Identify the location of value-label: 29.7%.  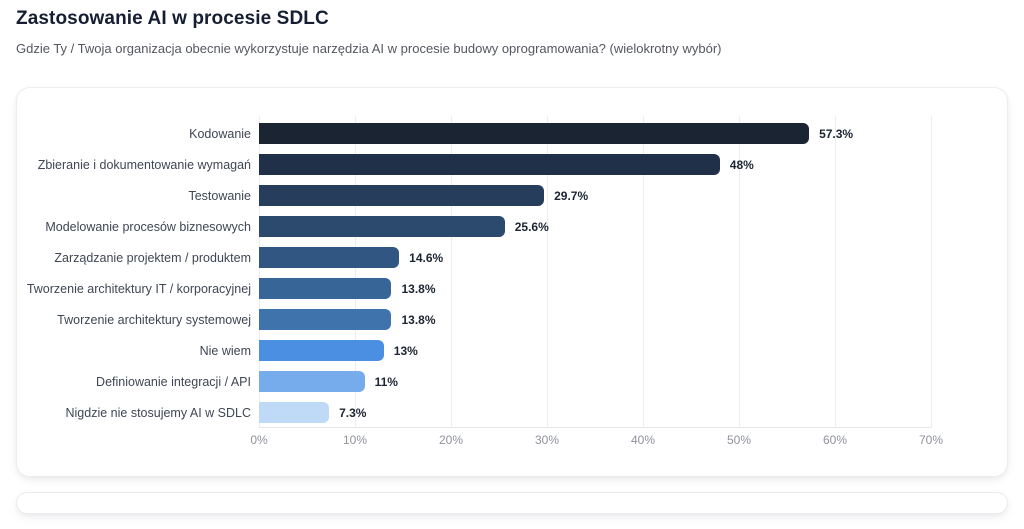
(571, 195).